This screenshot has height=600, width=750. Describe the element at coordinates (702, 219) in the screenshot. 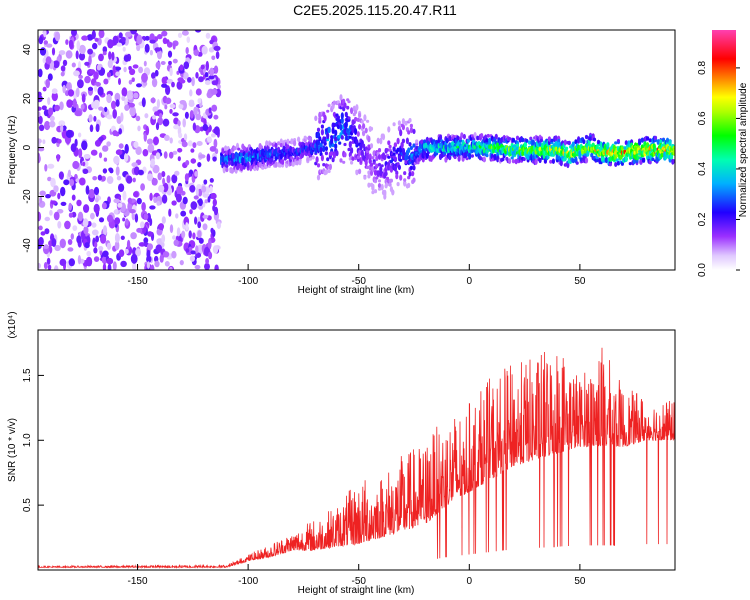

I see `colorbar-tick-label: 0.2` at that location.